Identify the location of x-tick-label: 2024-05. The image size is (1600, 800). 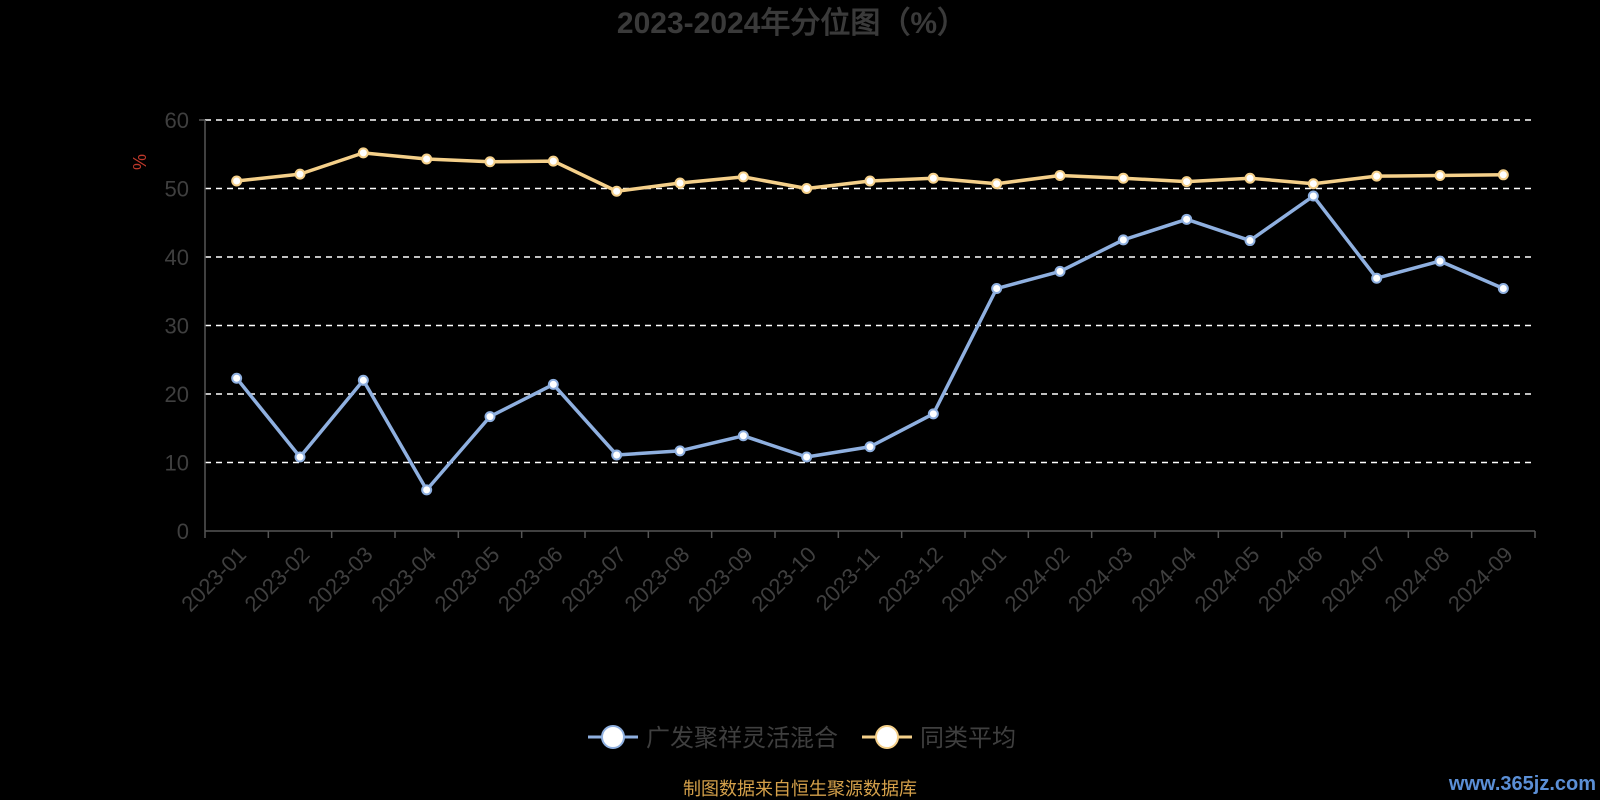
(1227, 579).